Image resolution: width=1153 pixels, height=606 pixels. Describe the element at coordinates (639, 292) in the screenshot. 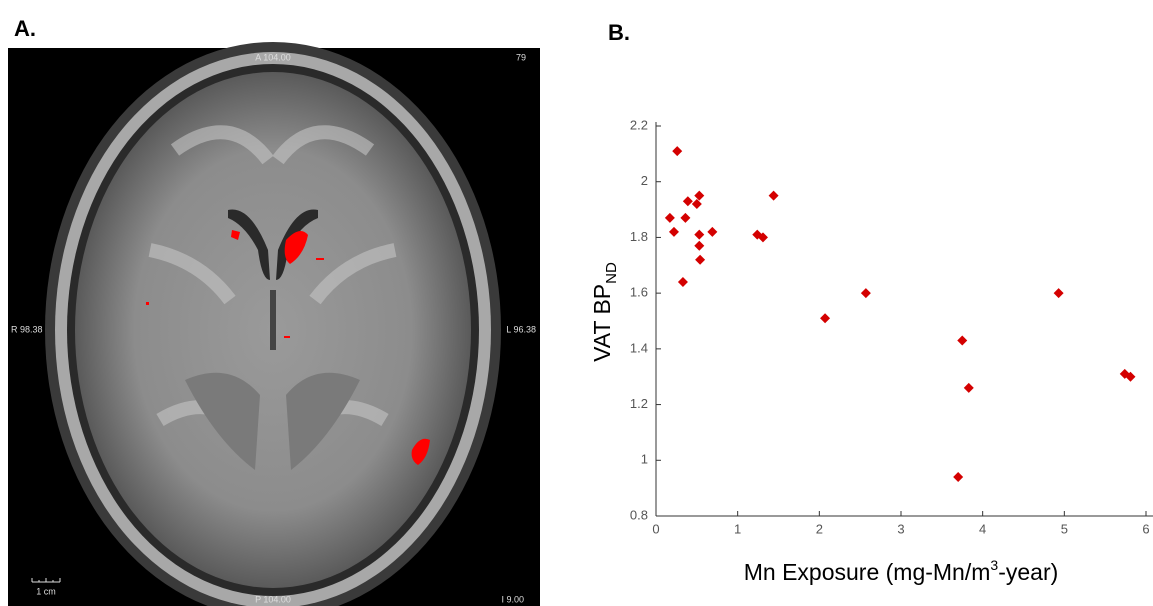

I see `y-tick-label: 1.6` at that location.